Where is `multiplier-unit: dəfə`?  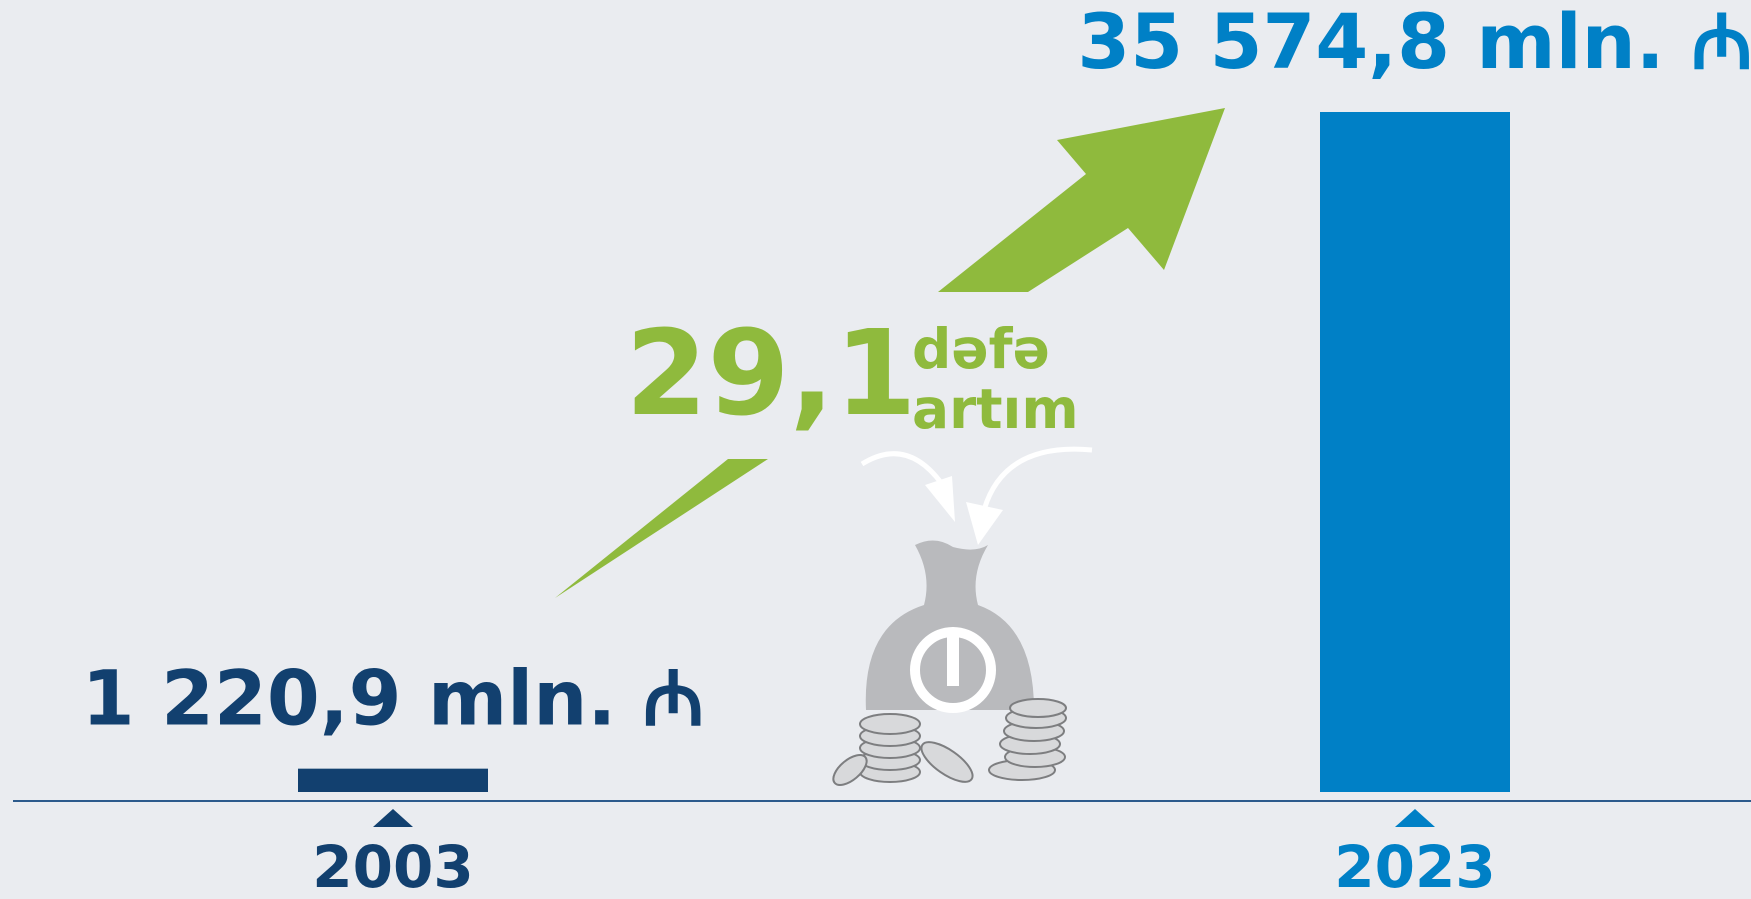
multiplier-unit: dəfə is located at coordinates (981, 349).